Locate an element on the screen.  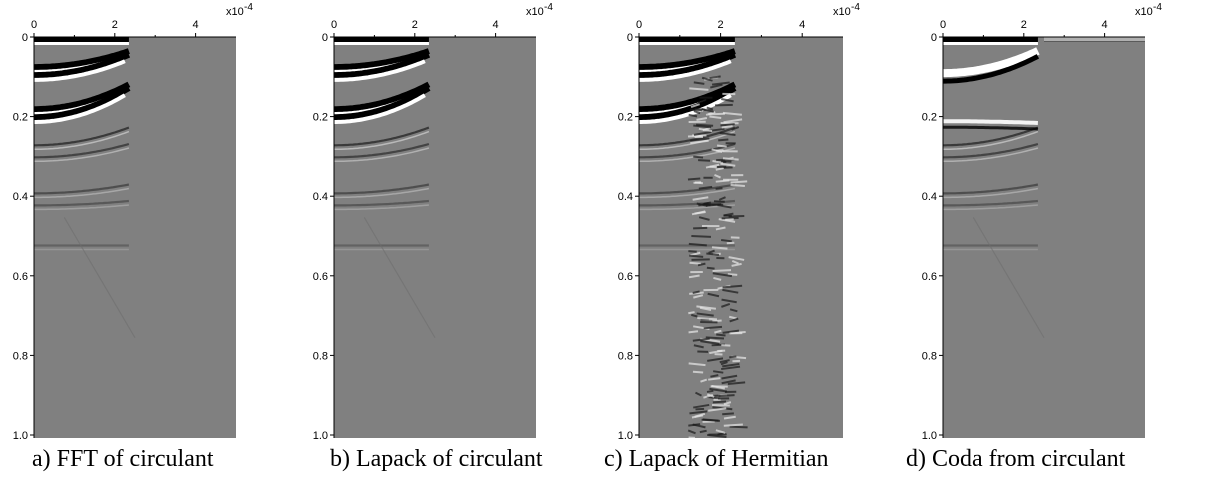
direct-arrival is located at coordinates (81, 39).